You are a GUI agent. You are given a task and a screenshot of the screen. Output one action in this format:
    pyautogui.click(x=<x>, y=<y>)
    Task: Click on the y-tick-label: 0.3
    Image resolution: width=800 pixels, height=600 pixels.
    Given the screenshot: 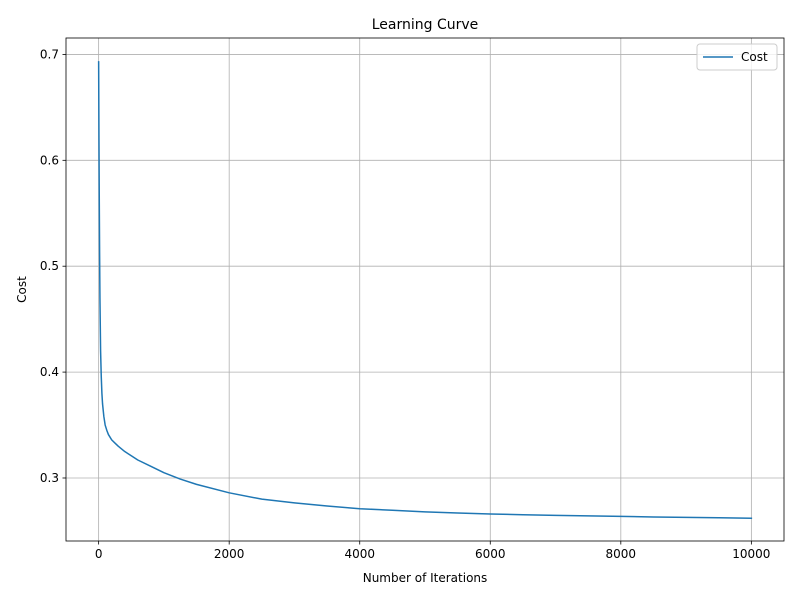 What is the action you would take?
    pyautogui.click(x=49, y=478)
    